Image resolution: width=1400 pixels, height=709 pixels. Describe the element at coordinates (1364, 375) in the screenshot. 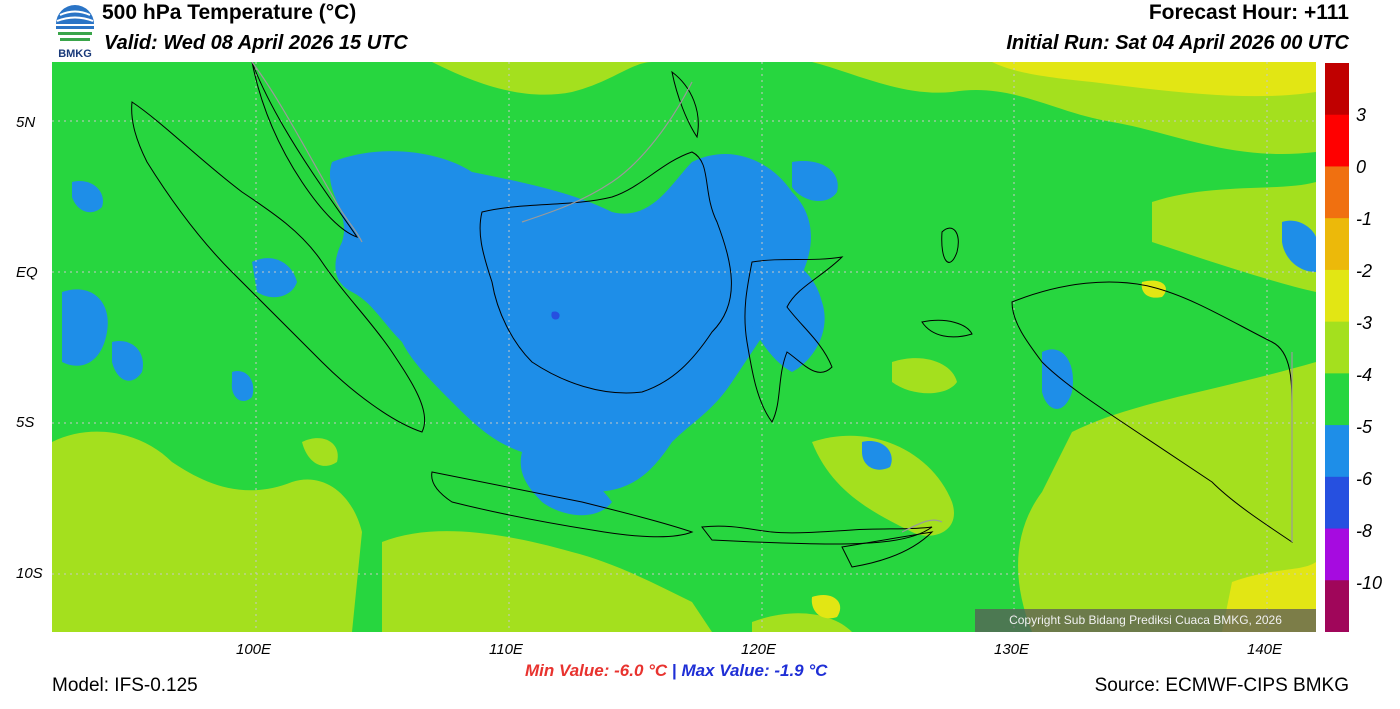

I see `colorbar-label: -4` at that location.